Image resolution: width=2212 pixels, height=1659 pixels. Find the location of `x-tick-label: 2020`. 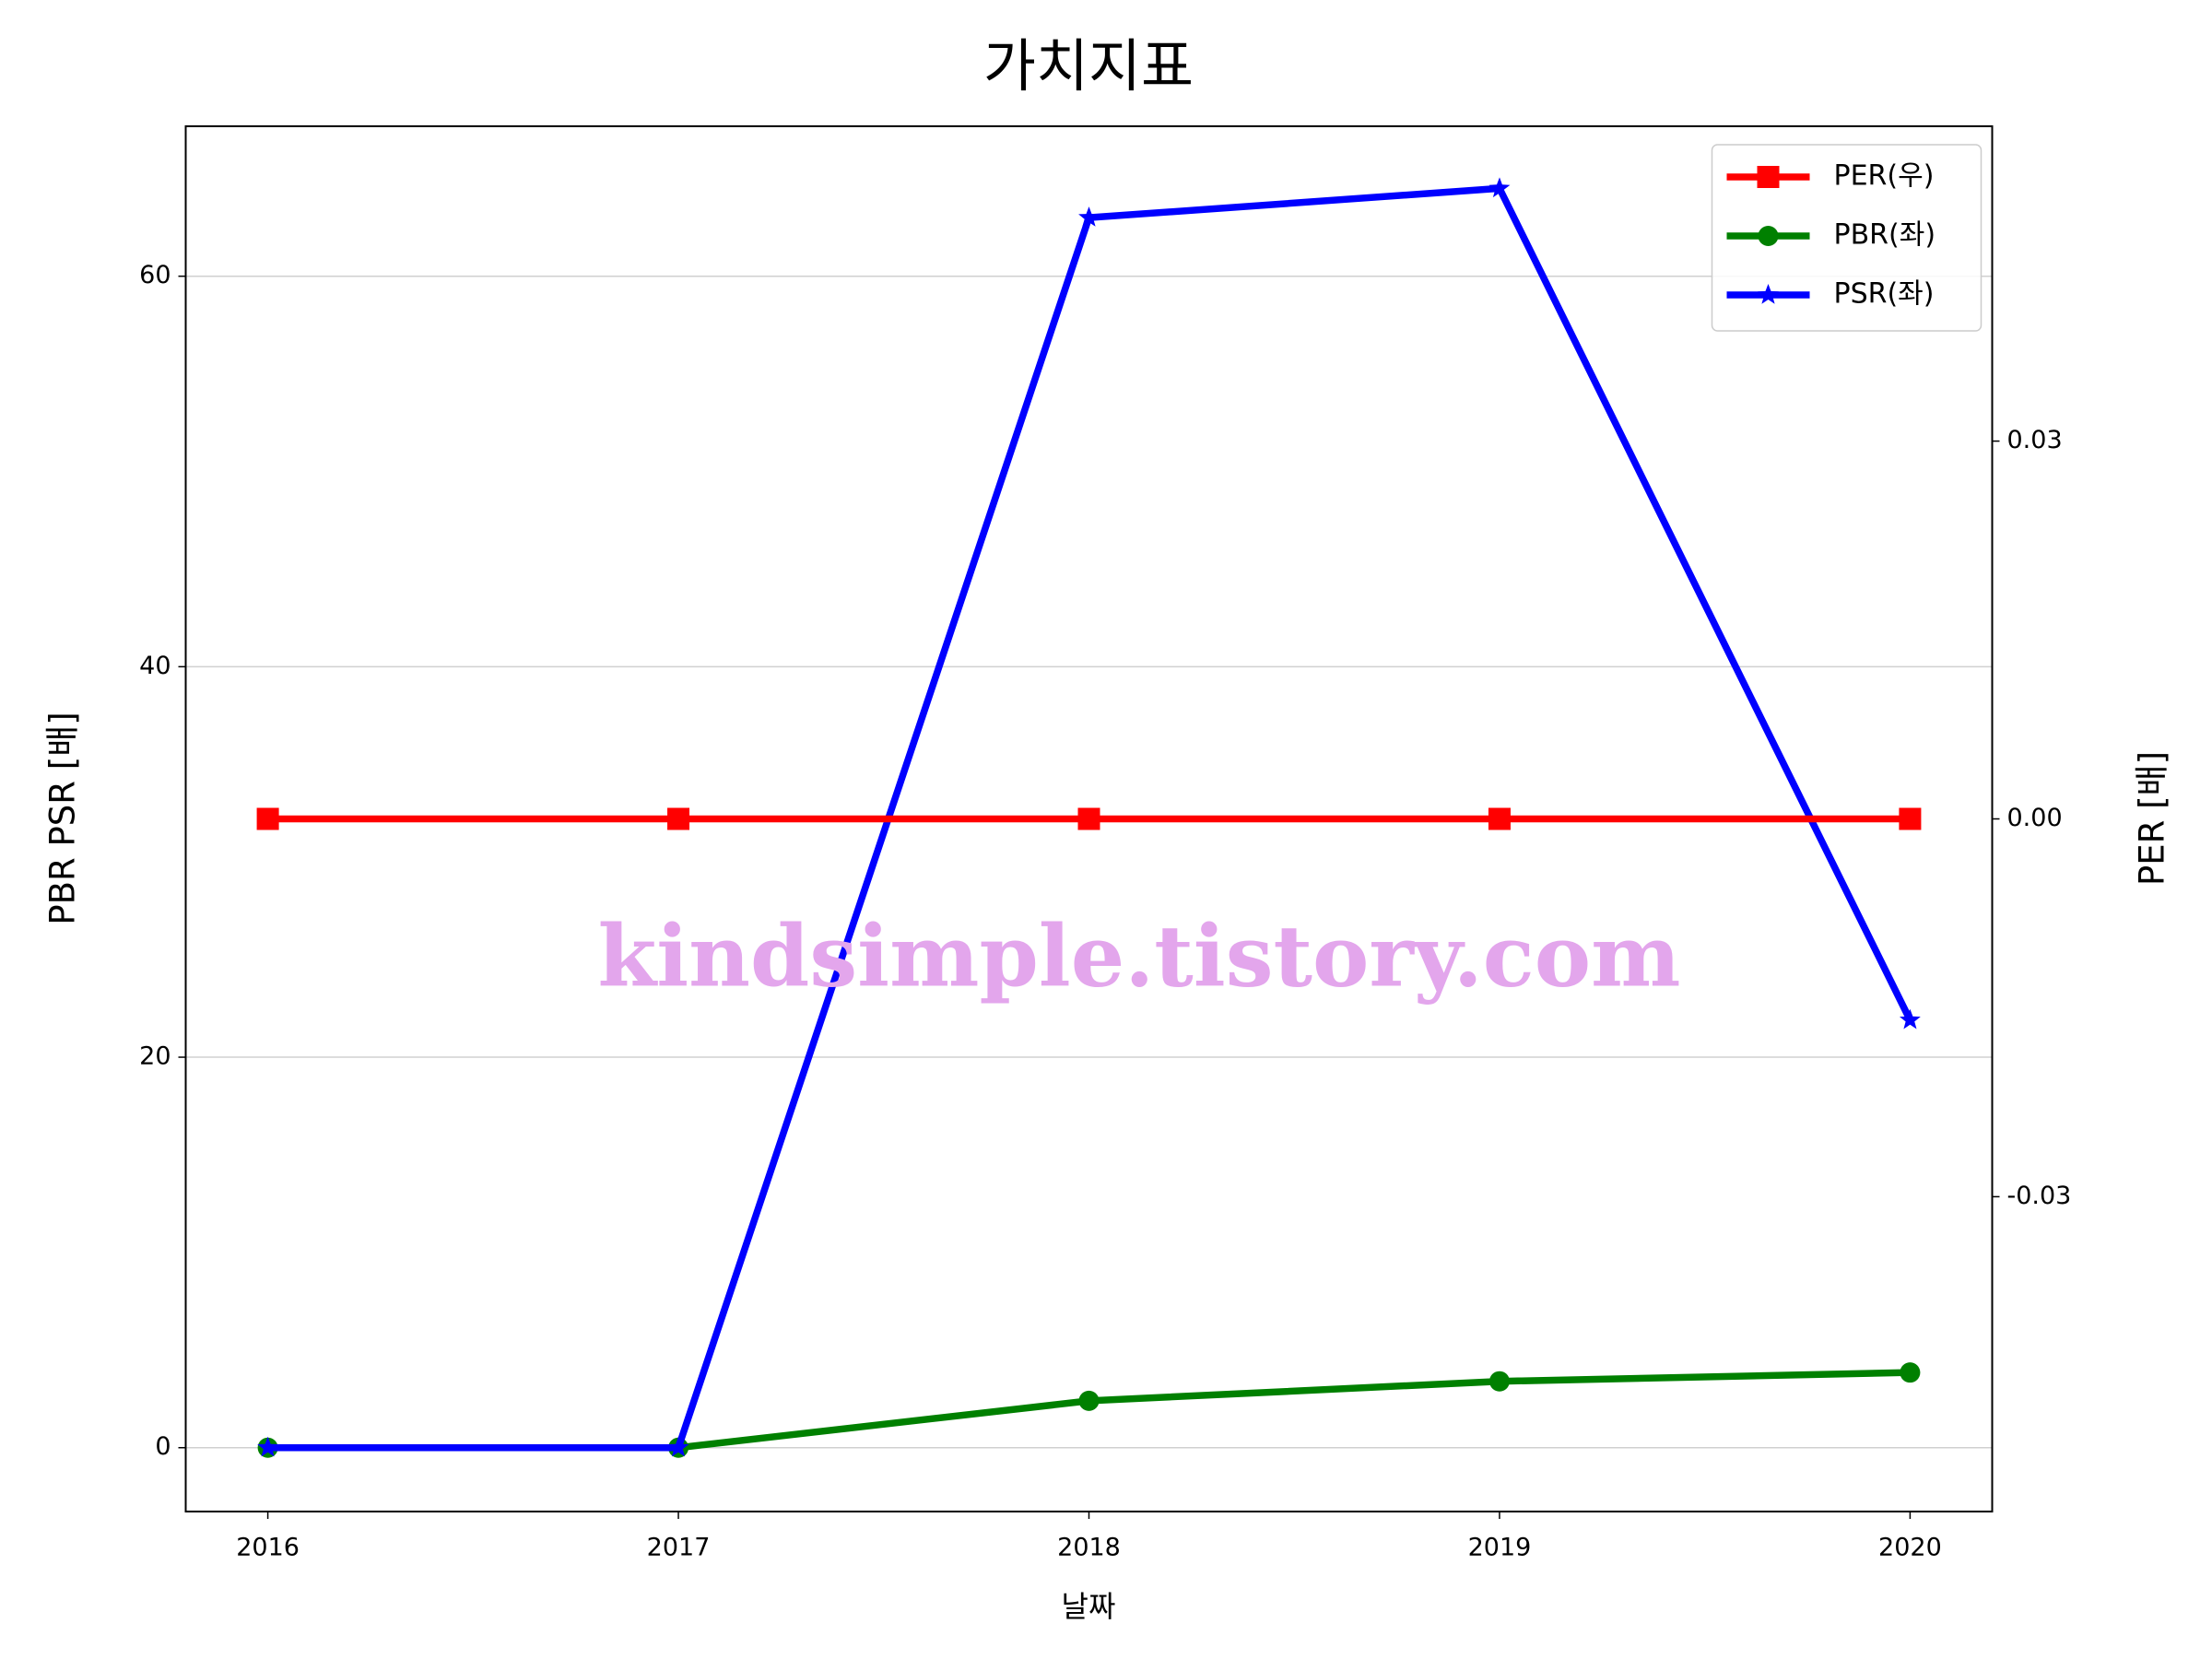

x-tick-label: 2020 is located at coordinates (1910, 1548).